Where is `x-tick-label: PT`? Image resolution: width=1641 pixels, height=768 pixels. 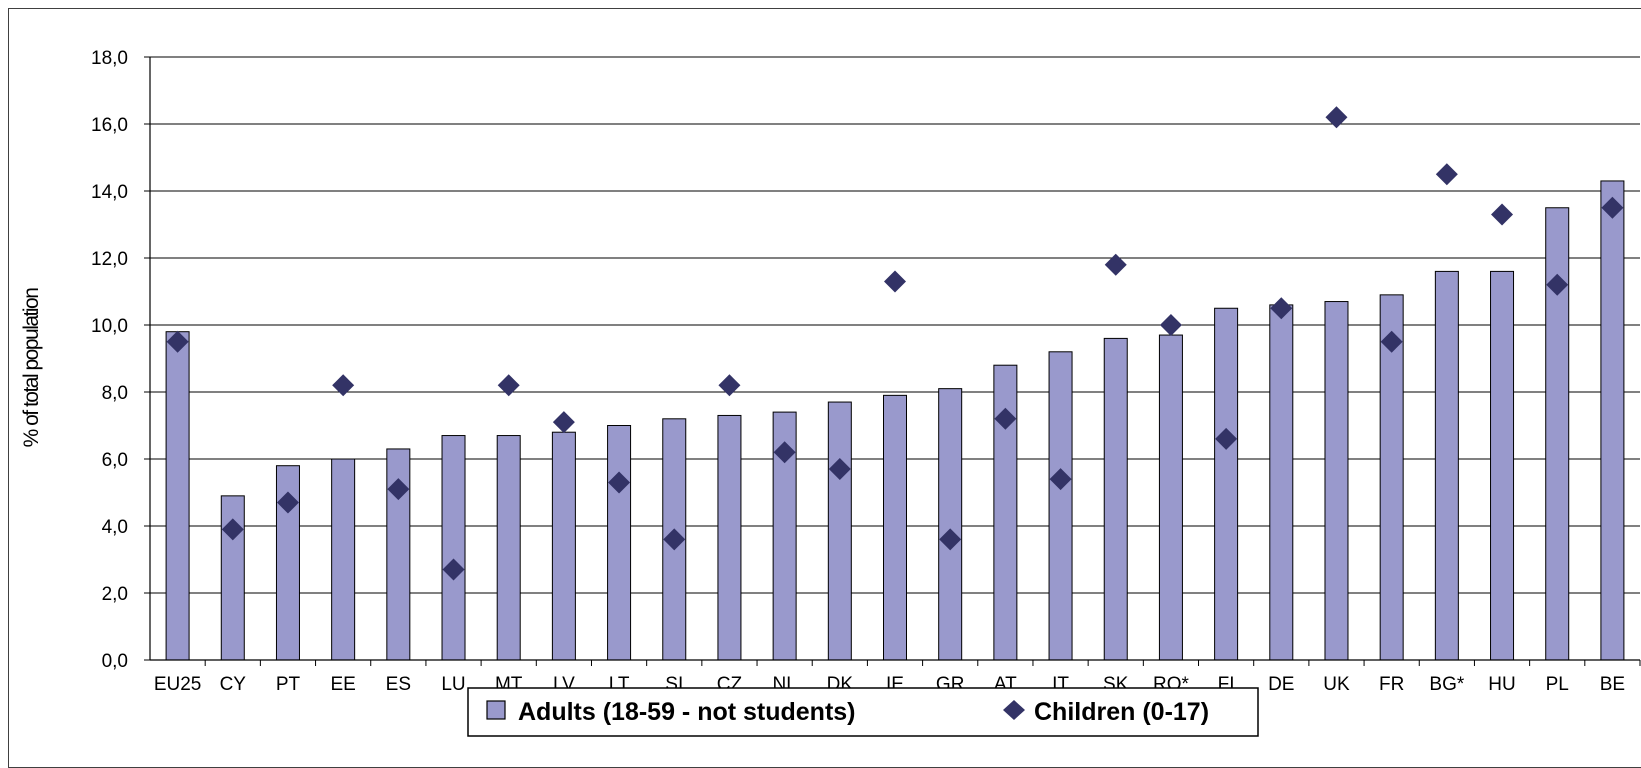
x-tick-label: PT is located at coordinates (288, 684).